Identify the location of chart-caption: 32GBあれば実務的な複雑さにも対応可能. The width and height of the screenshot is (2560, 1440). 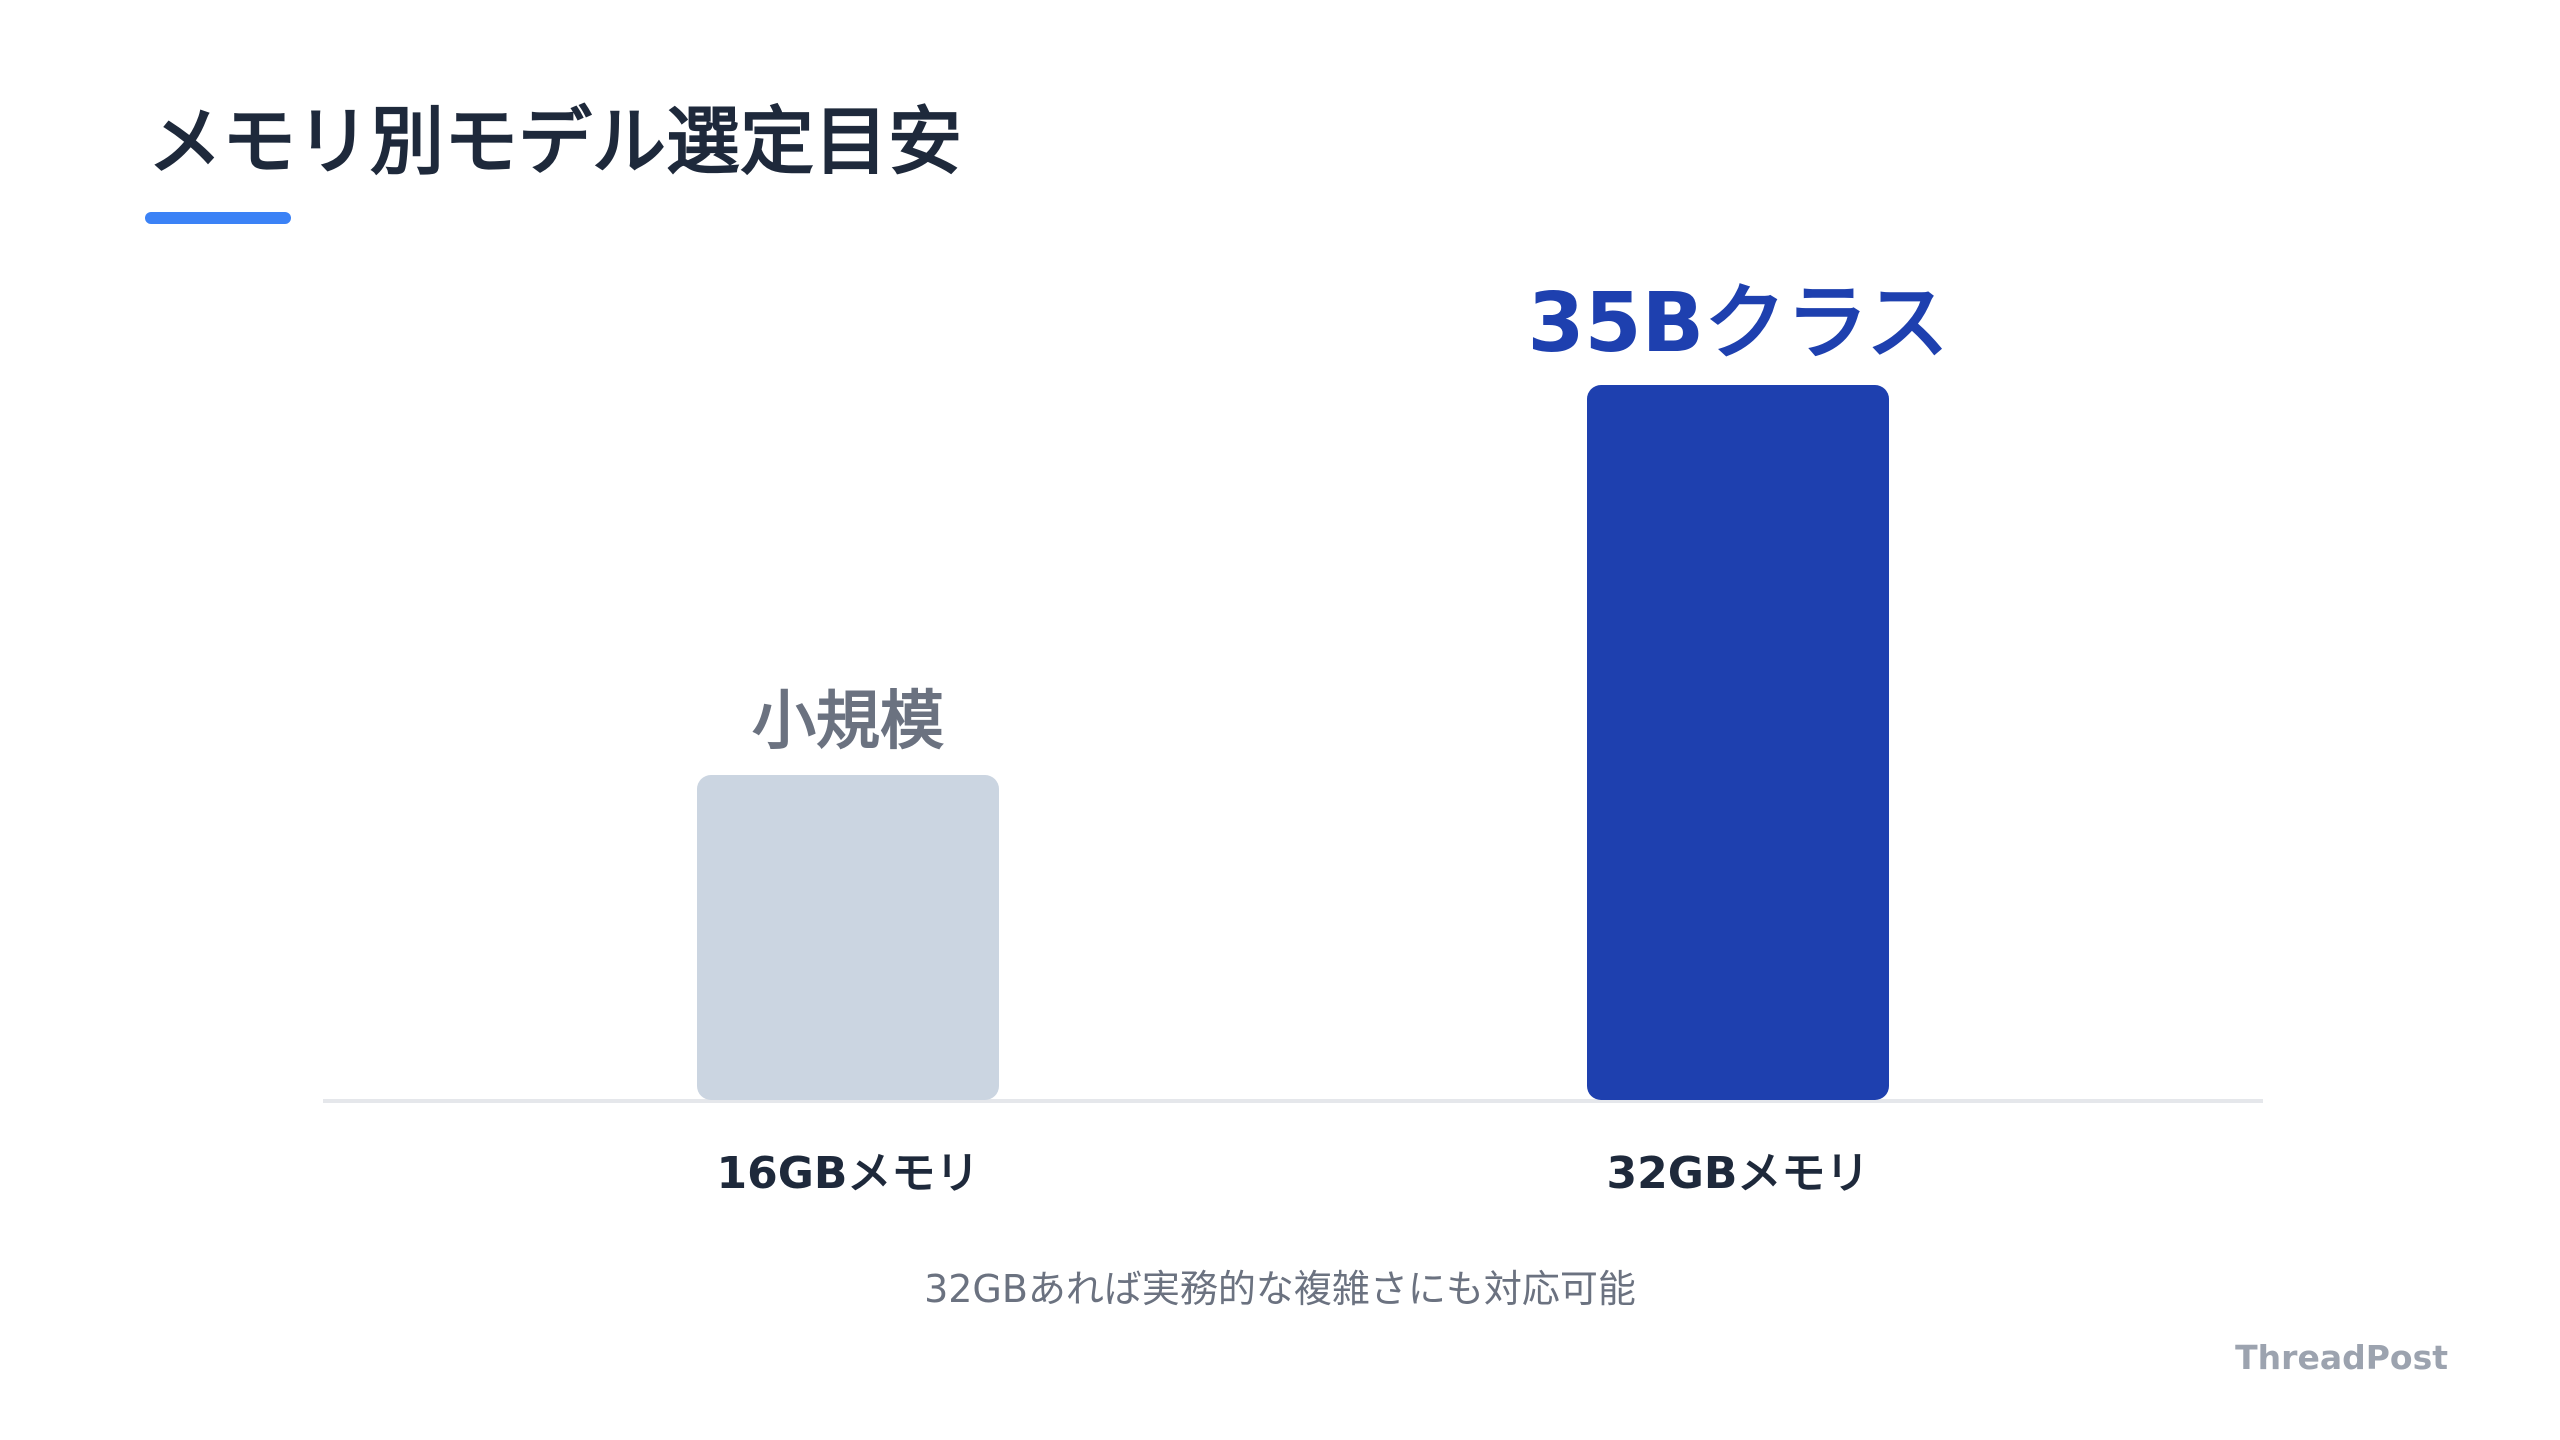
(1280, 1289).